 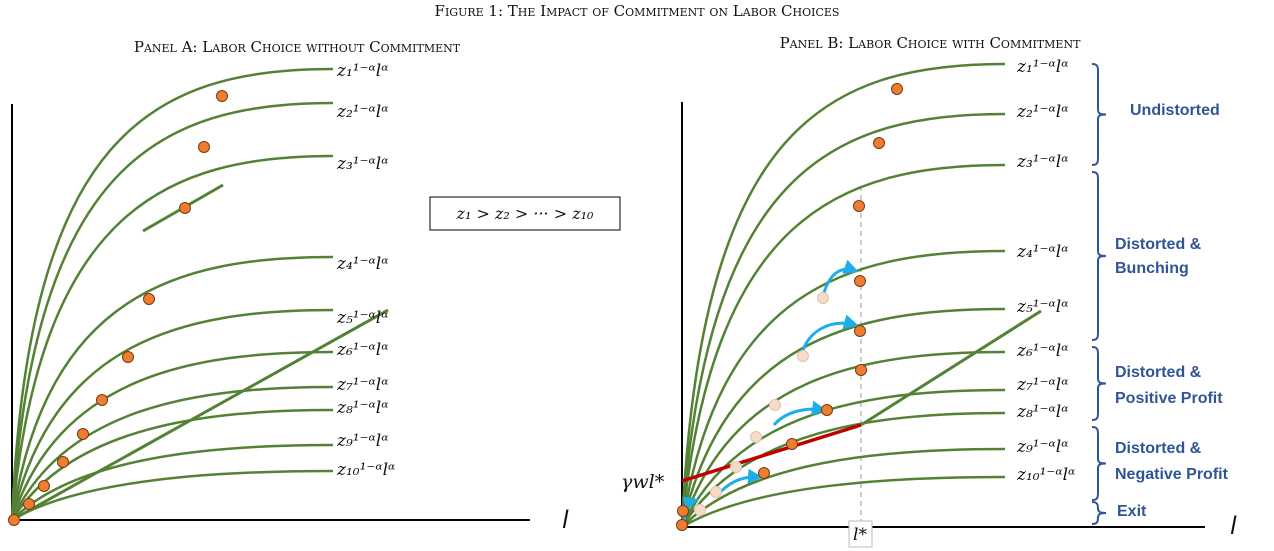 What do you see at coordinates (1169, 398) in the screenshot?
I see `category-positive-line2: Positive Profit` at bounding box center [1169, 398].